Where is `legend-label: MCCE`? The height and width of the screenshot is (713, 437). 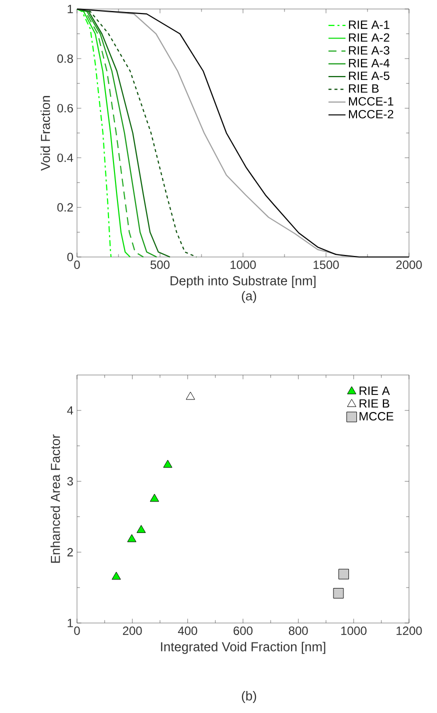 legend-label: MCCE is located at coordinates (377, 416).